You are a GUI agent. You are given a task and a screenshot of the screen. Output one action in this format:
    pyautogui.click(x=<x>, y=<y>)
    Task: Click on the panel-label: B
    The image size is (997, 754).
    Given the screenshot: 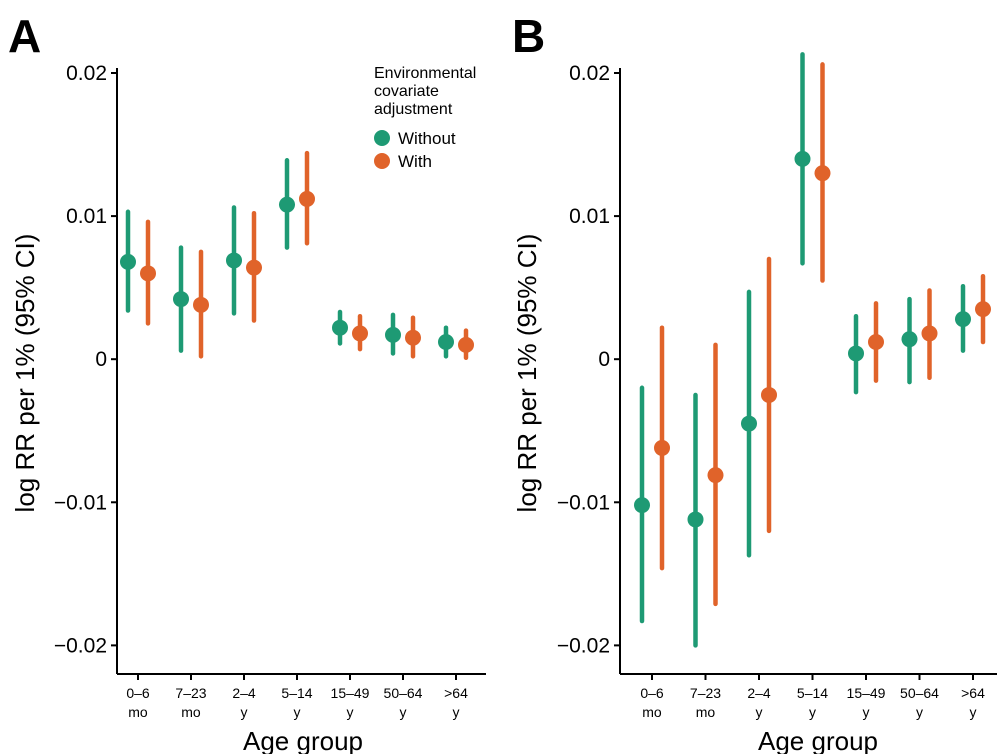 What is the action you would take?
    pyautogui.click(x=528, y=36)
    